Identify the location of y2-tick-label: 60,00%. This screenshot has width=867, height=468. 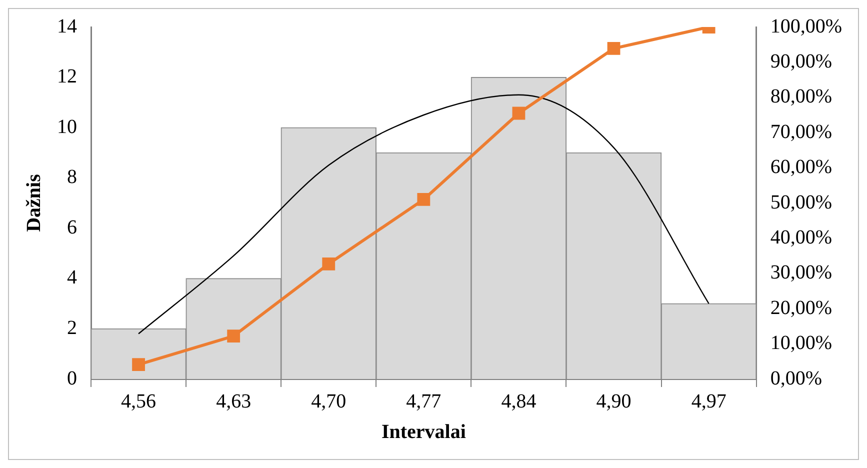
(801, 167).